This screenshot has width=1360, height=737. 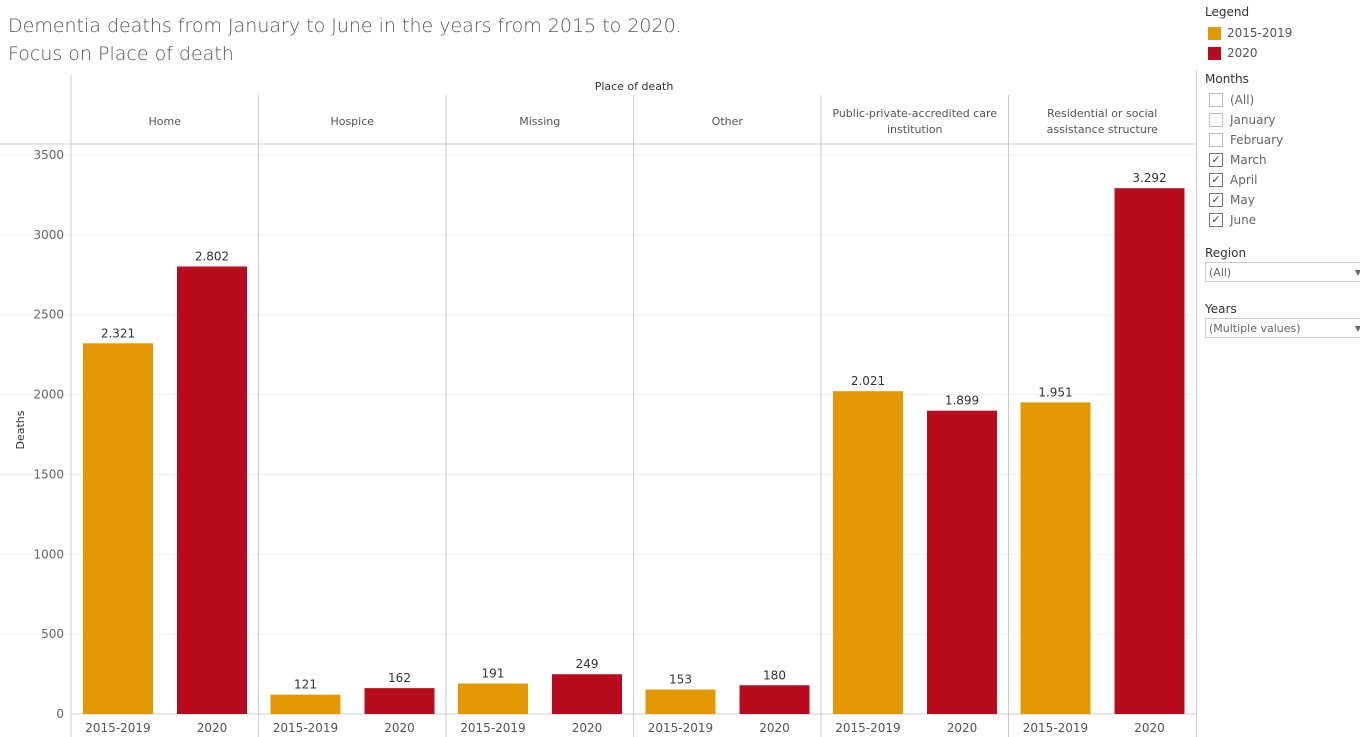 I want to click on panel-header: Hospice, so click(x=352, y=121).